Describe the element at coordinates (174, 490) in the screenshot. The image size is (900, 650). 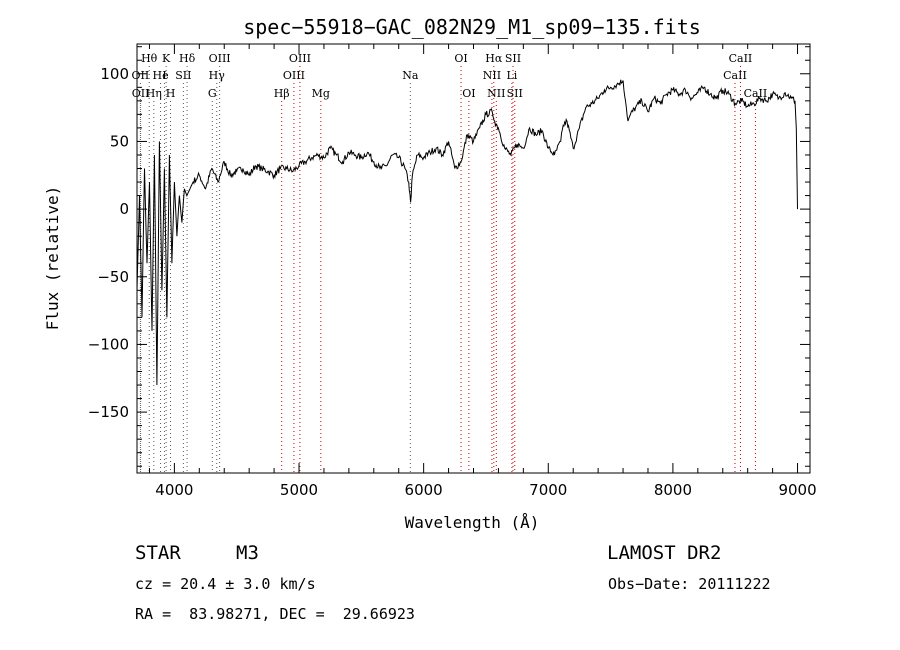
I see `x-tick-label: 4000` at that location.